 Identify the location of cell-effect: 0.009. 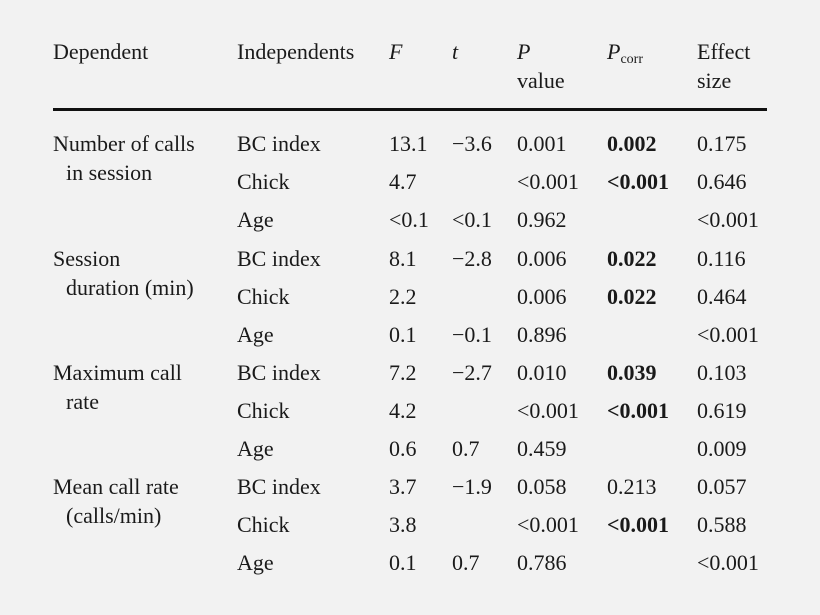
(722, 448).